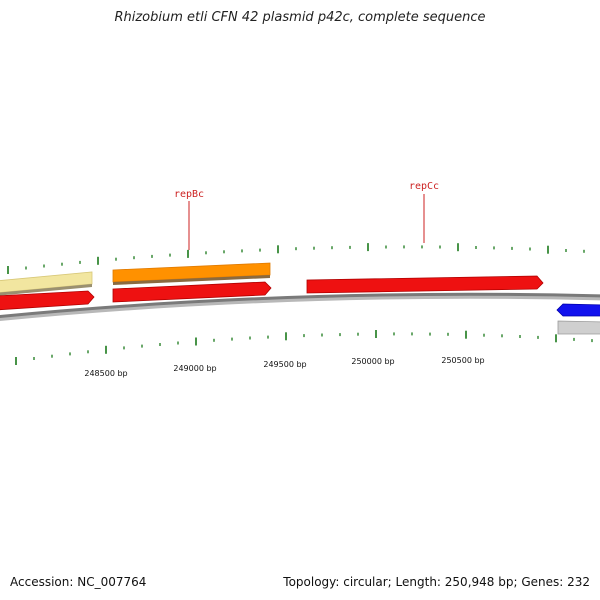  Describe the element at coordinates (284, 364) in the screenshot. I see `scale-label-249500: 249500 bp` at that location.